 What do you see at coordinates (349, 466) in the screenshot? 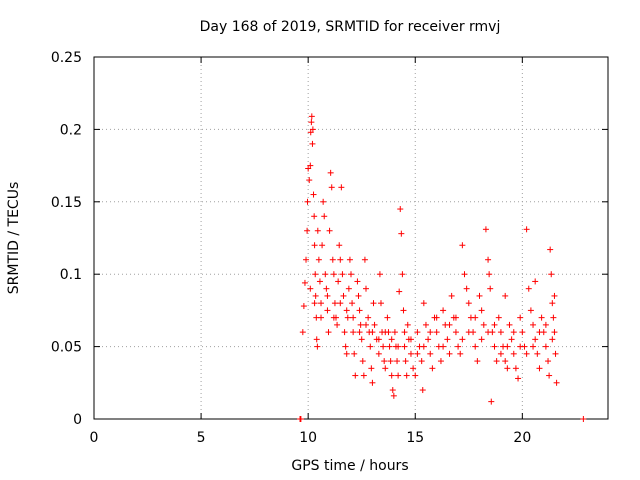
I see `x-axis-label: GPS time / hours` at bounding box center [349, 466].